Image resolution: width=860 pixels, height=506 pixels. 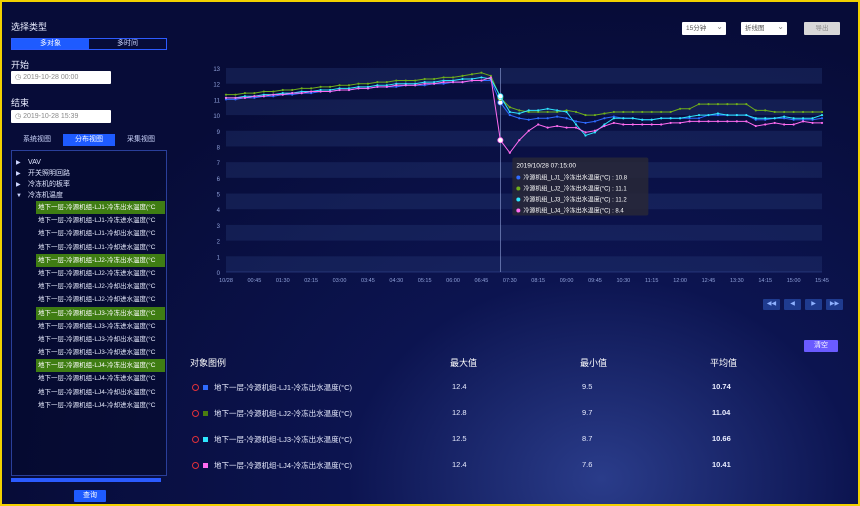 I want to click on interval-select: 15分钟, so click(x=704, y=27).